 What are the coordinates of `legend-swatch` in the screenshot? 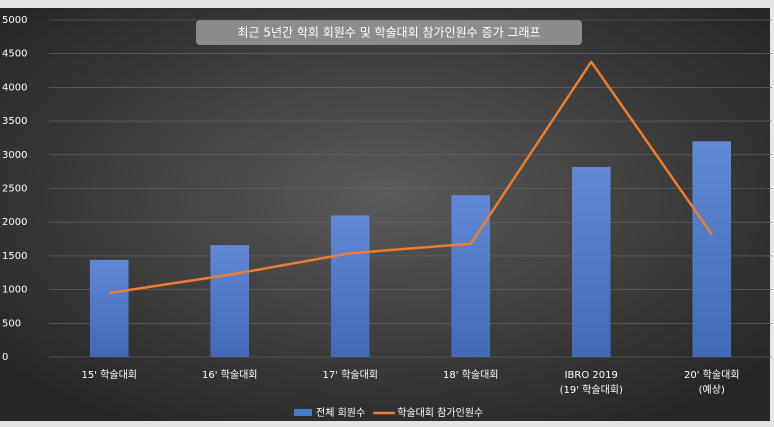 It's located at (303, 412).